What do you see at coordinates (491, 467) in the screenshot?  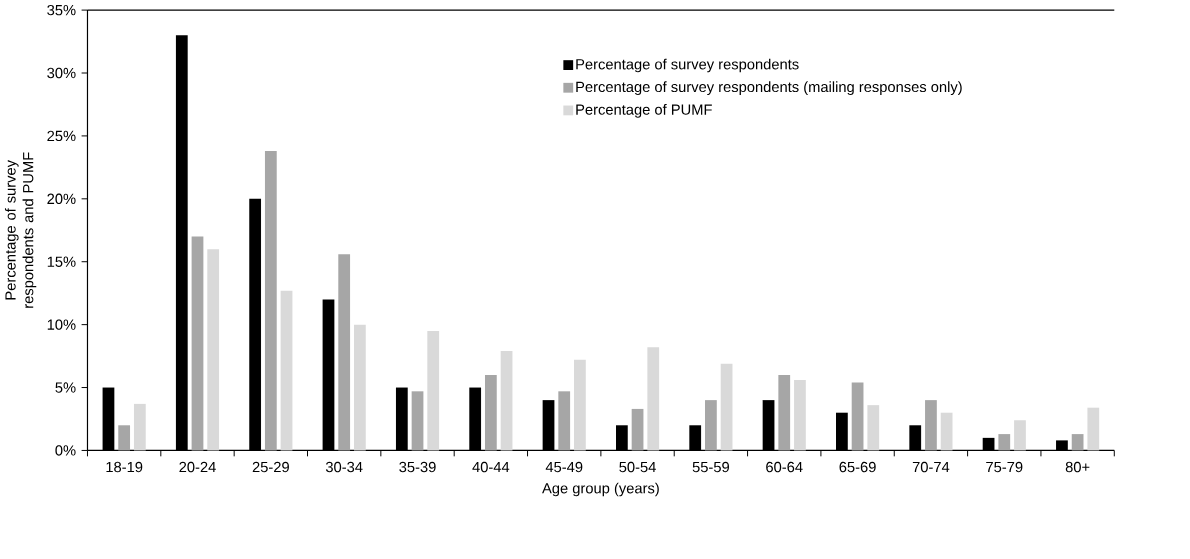 I see `x-tick-label: 40-44` at bounding box center [491, 467].